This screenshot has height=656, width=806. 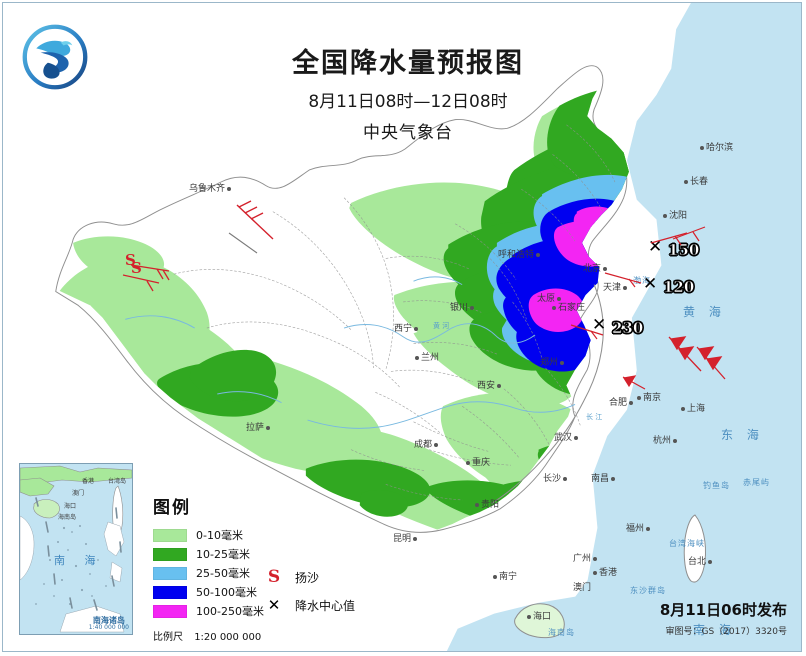 What do you see at coordinates (486, 386) in the screenshot?
I see `city-name: 西安` at bounding box center [486, 386].